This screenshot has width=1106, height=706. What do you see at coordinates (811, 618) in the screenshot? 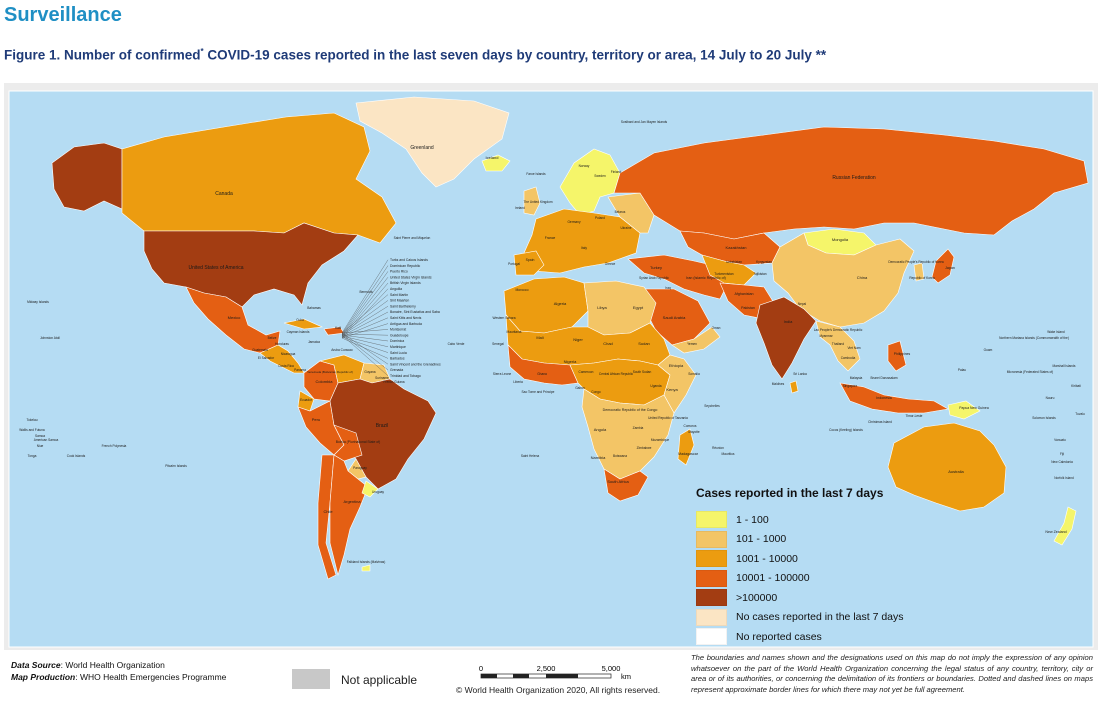
I see `legend-row: No cases reported in the last 7 days` at bounding box center [811, 618].